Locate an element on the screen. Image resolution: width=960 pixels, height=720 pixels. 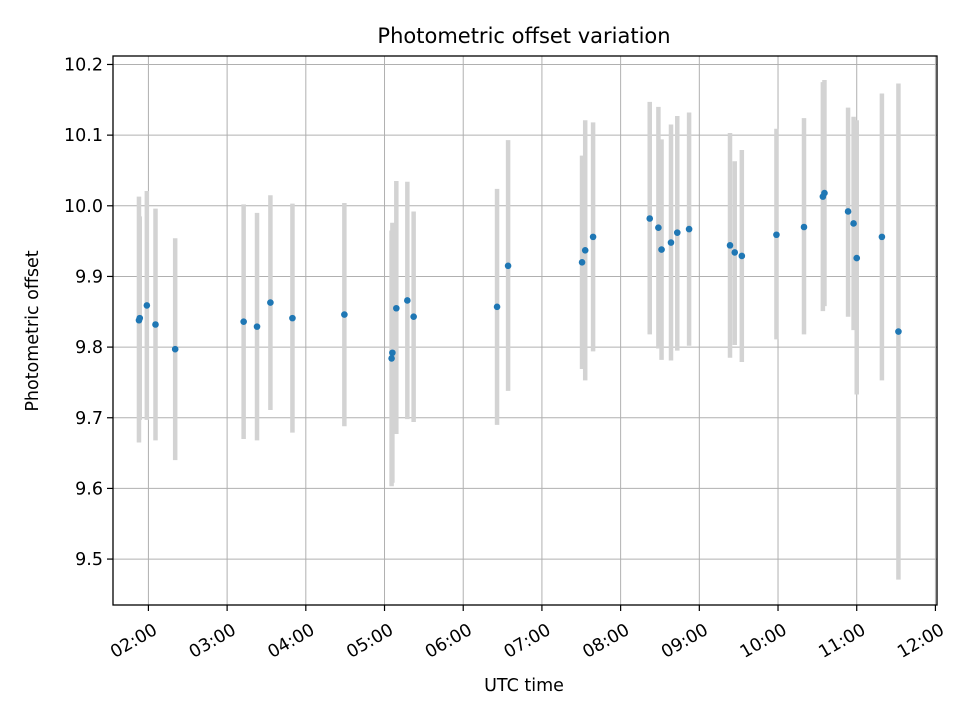
y-axis-ticks: 9.5 9.6 9.7 9.8 9.9 10.0 10.1 10.2 is located at coordinates (88, 312).